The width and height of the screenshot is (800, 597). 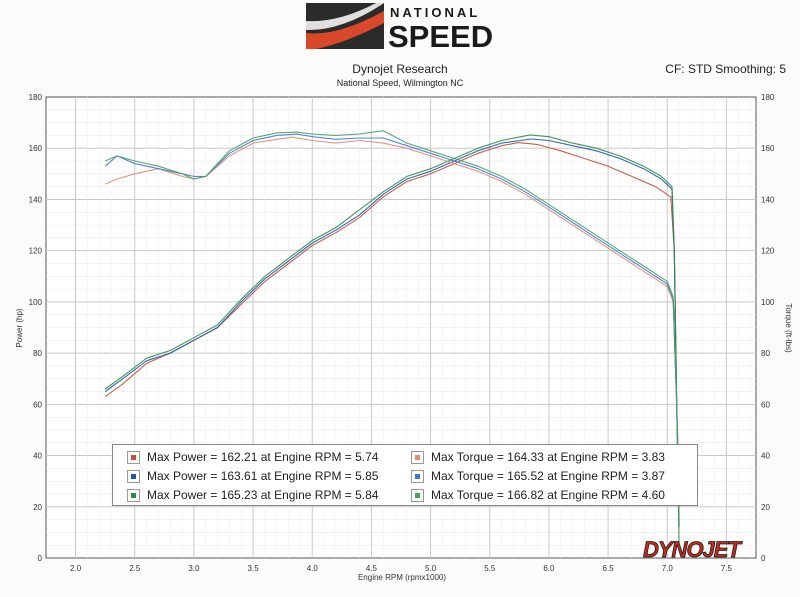 What do you see at coordinates (372, 568) in the screenshot?
I see `x-tick: 4.5` at bounding box center [372, 568].